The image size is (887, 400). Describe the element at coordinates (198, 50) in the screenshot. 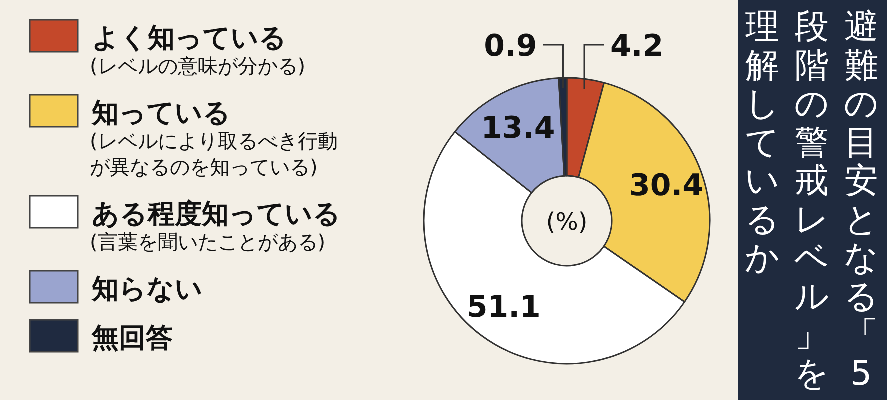

I see `legend-label: よく知っている(レベルの意味が分かる)` at that location.